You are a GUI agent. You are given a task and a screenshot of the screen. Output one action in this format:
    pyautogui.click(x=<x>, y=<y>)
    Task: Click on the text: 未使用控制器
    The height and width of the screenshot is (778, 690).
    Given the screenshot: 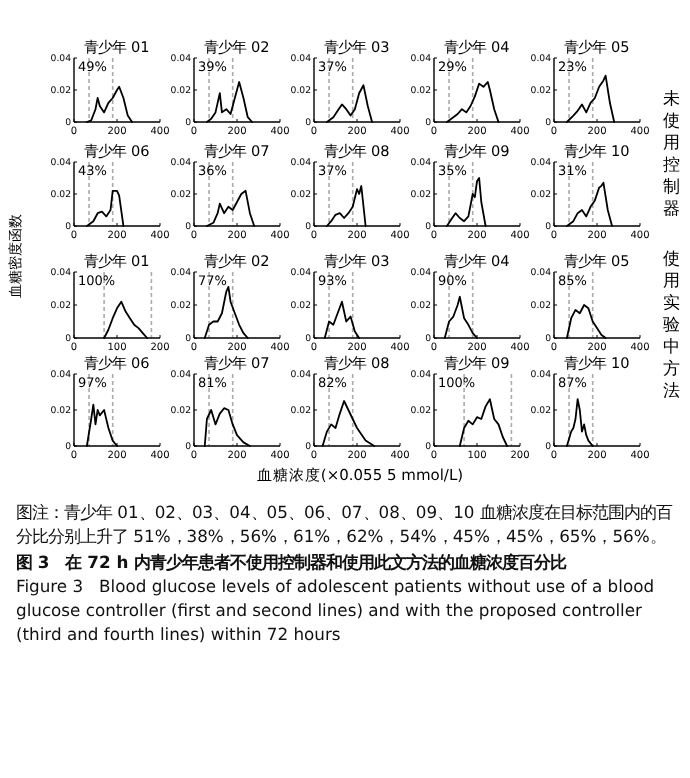 What is the action you would take?
    pyautogui.click(x=672, y=154)
    